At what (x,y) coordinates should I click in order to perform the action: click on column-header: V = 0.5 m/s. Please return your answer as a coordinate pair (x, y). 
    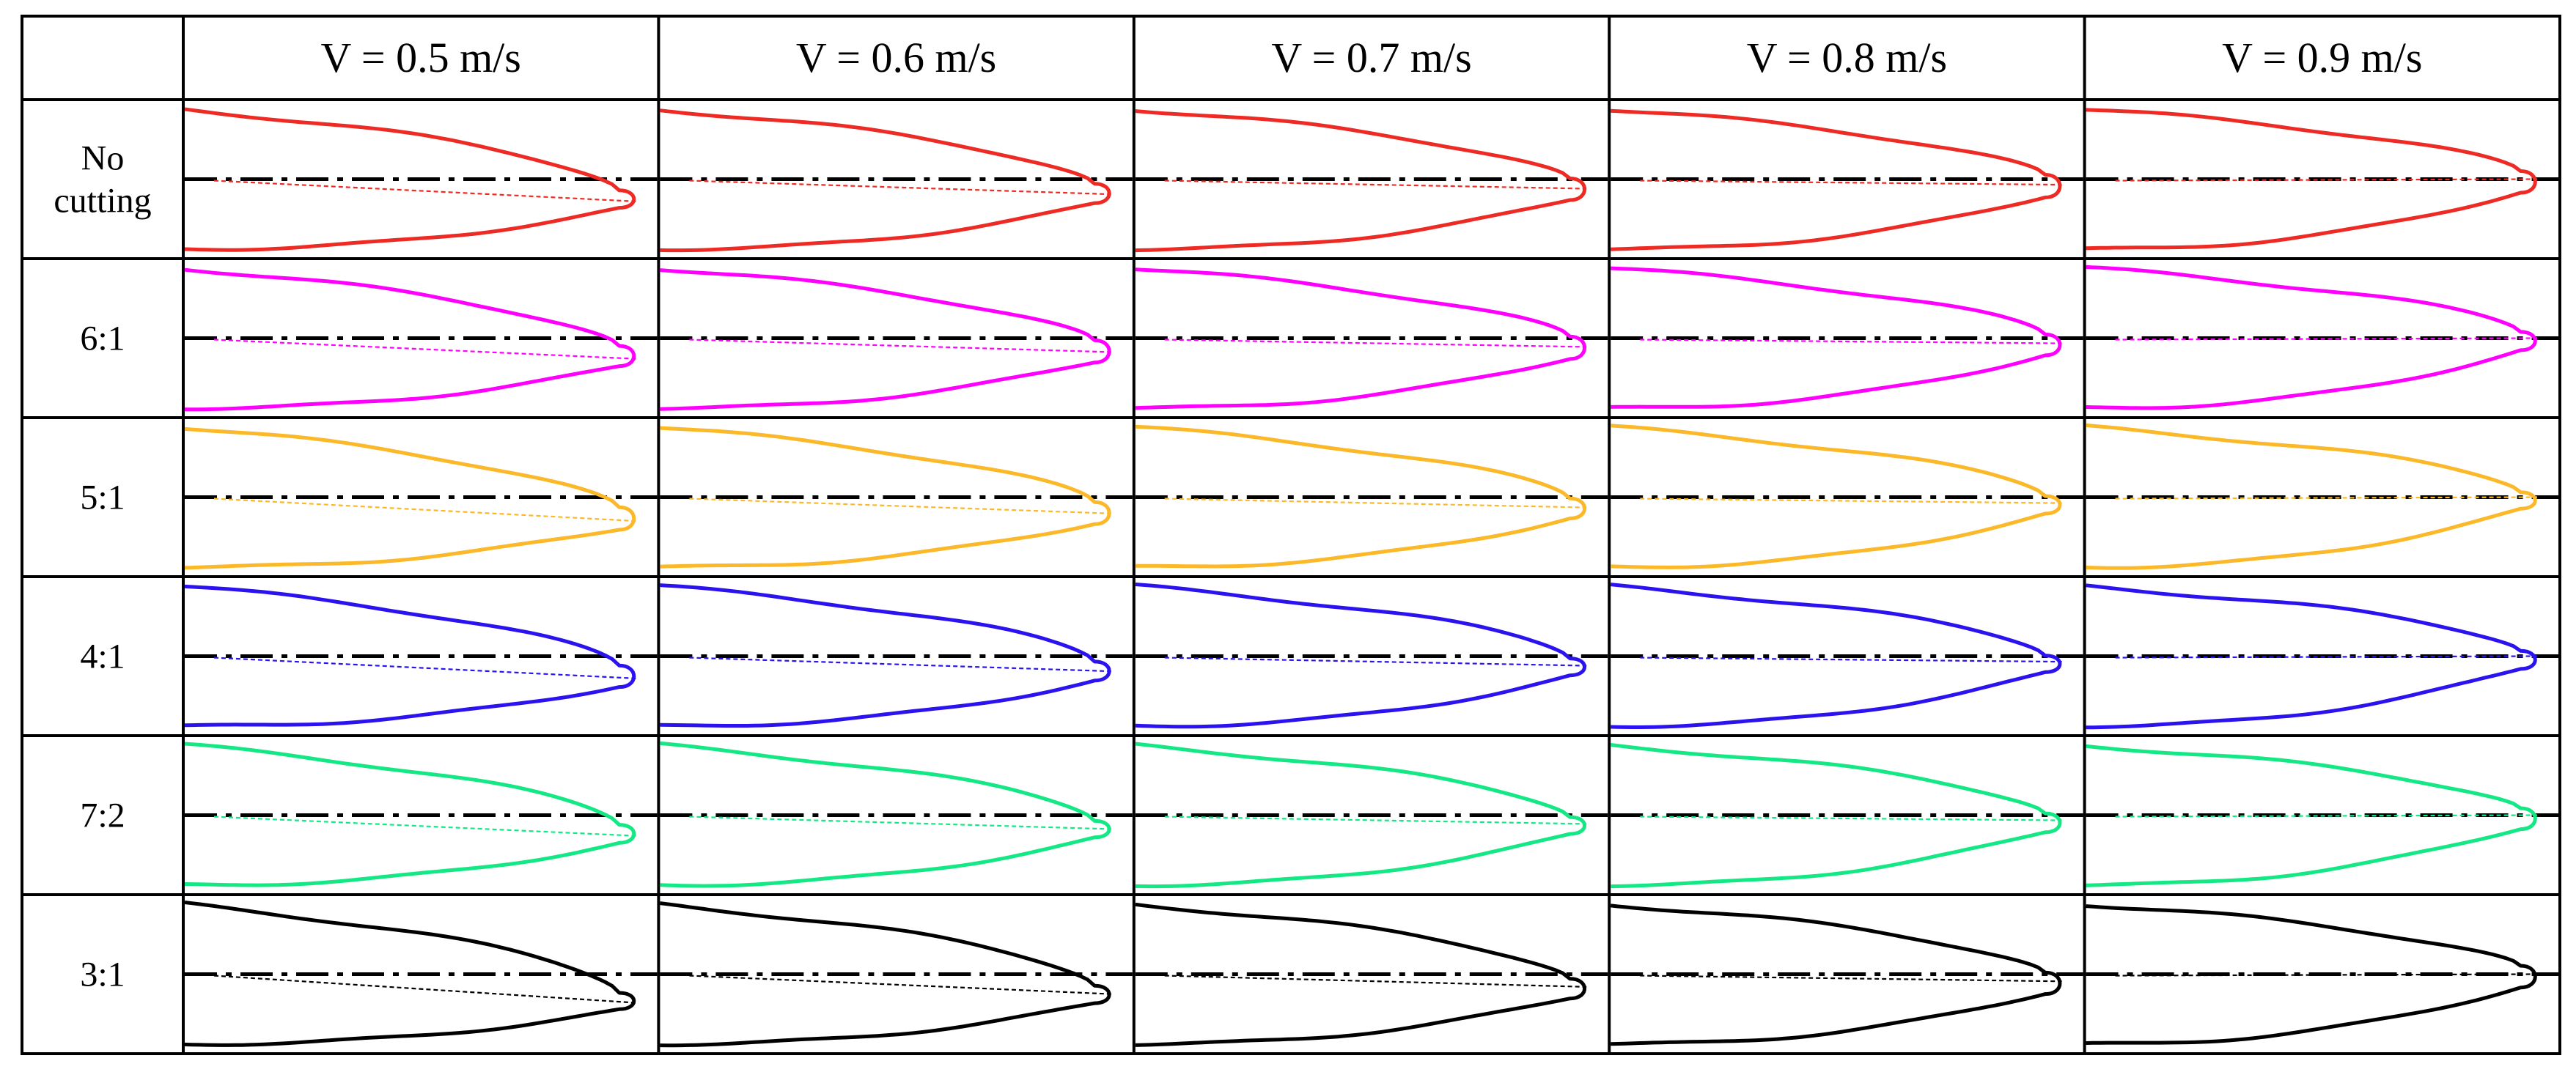
    Looking at the image, I should click on (421, 57).